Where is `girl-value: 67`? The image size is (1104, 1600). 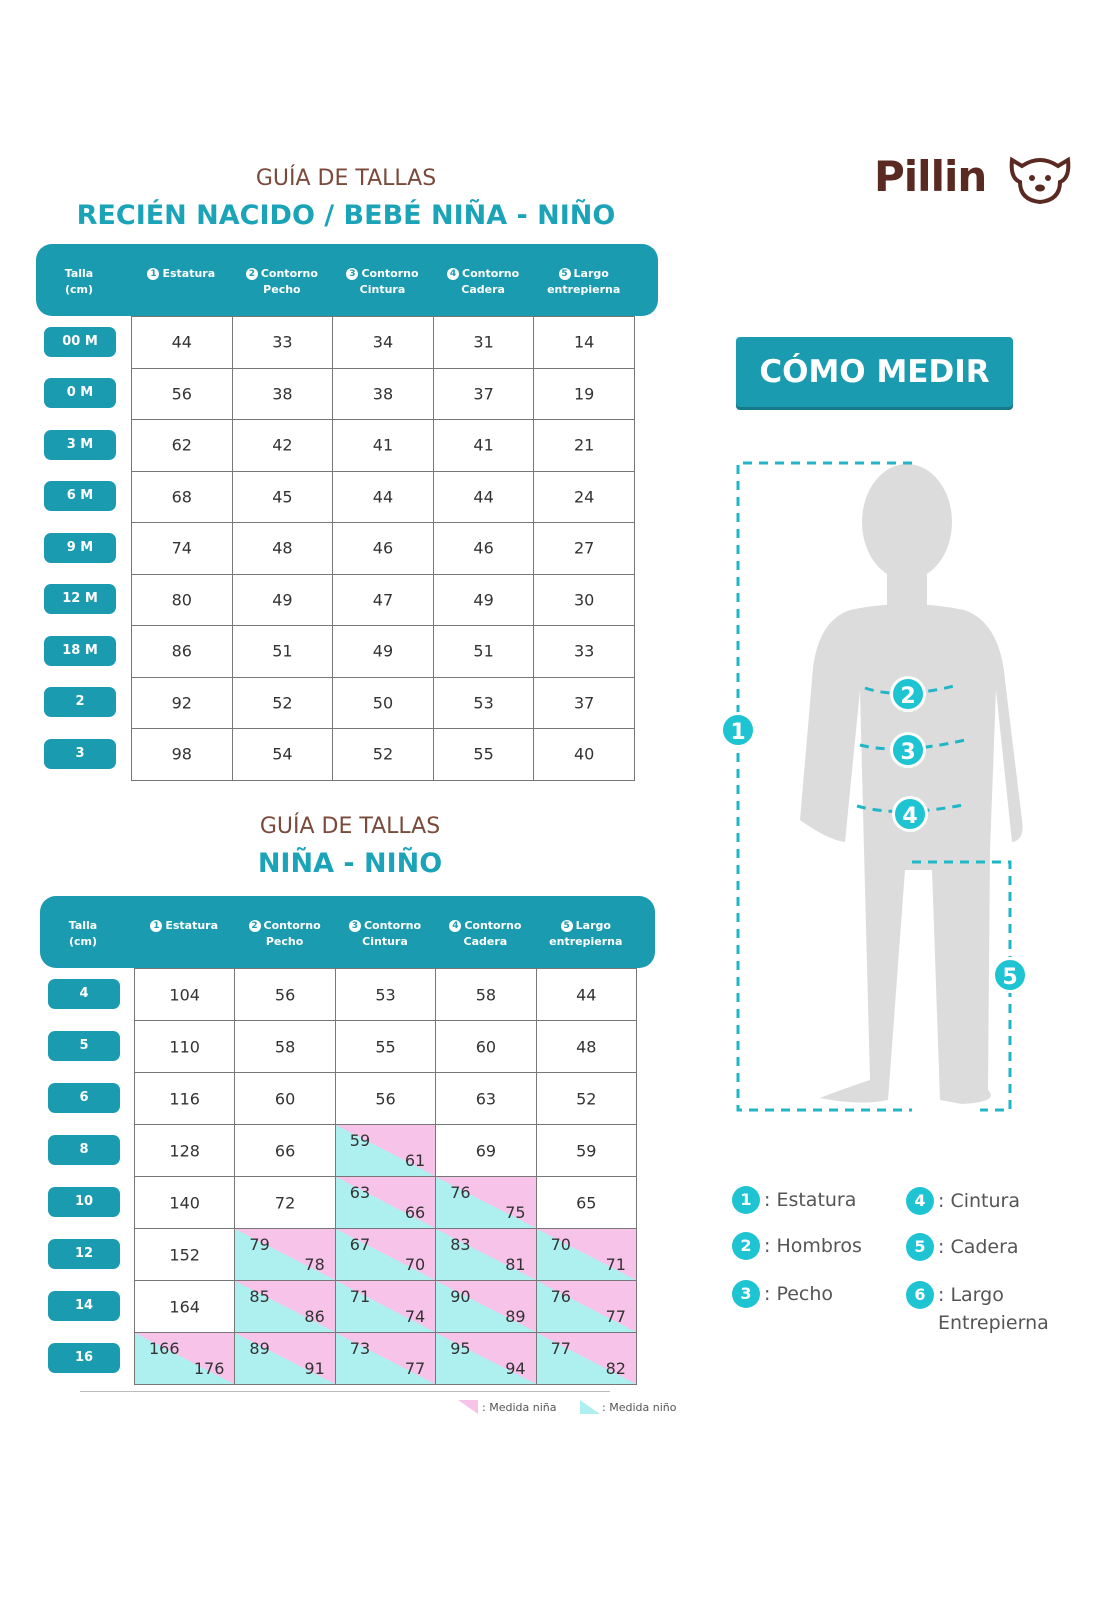 girl-value: 67 is located at coordinates (360, 1244).